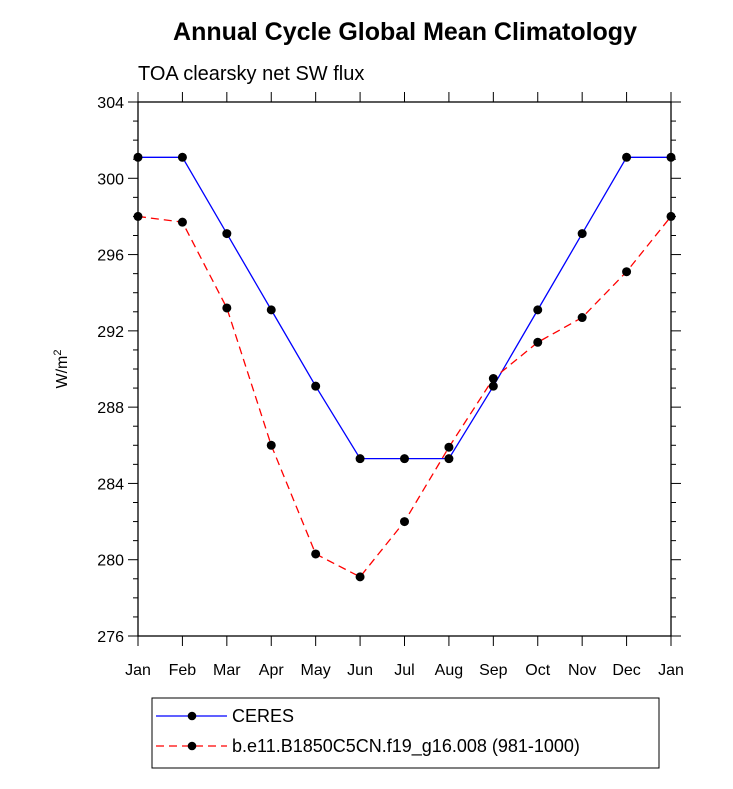  Describe the element at coordinates (110, 484) in the screenshot. I see `y-tick-label: 284` at that location.